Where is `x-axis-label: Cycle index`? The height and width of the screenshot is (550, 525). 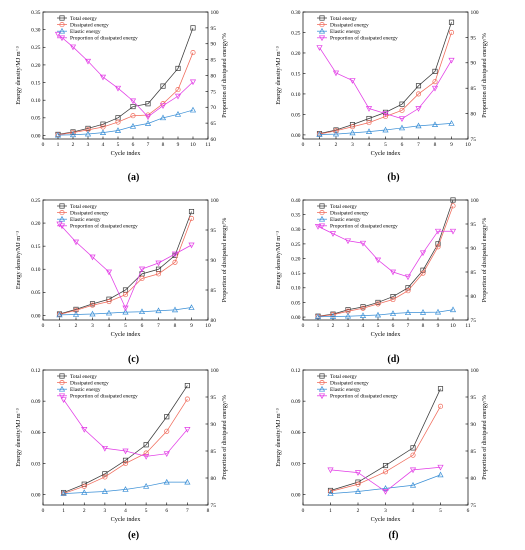 x-axis-label: Cycle index is located at coordinates (126, 519).